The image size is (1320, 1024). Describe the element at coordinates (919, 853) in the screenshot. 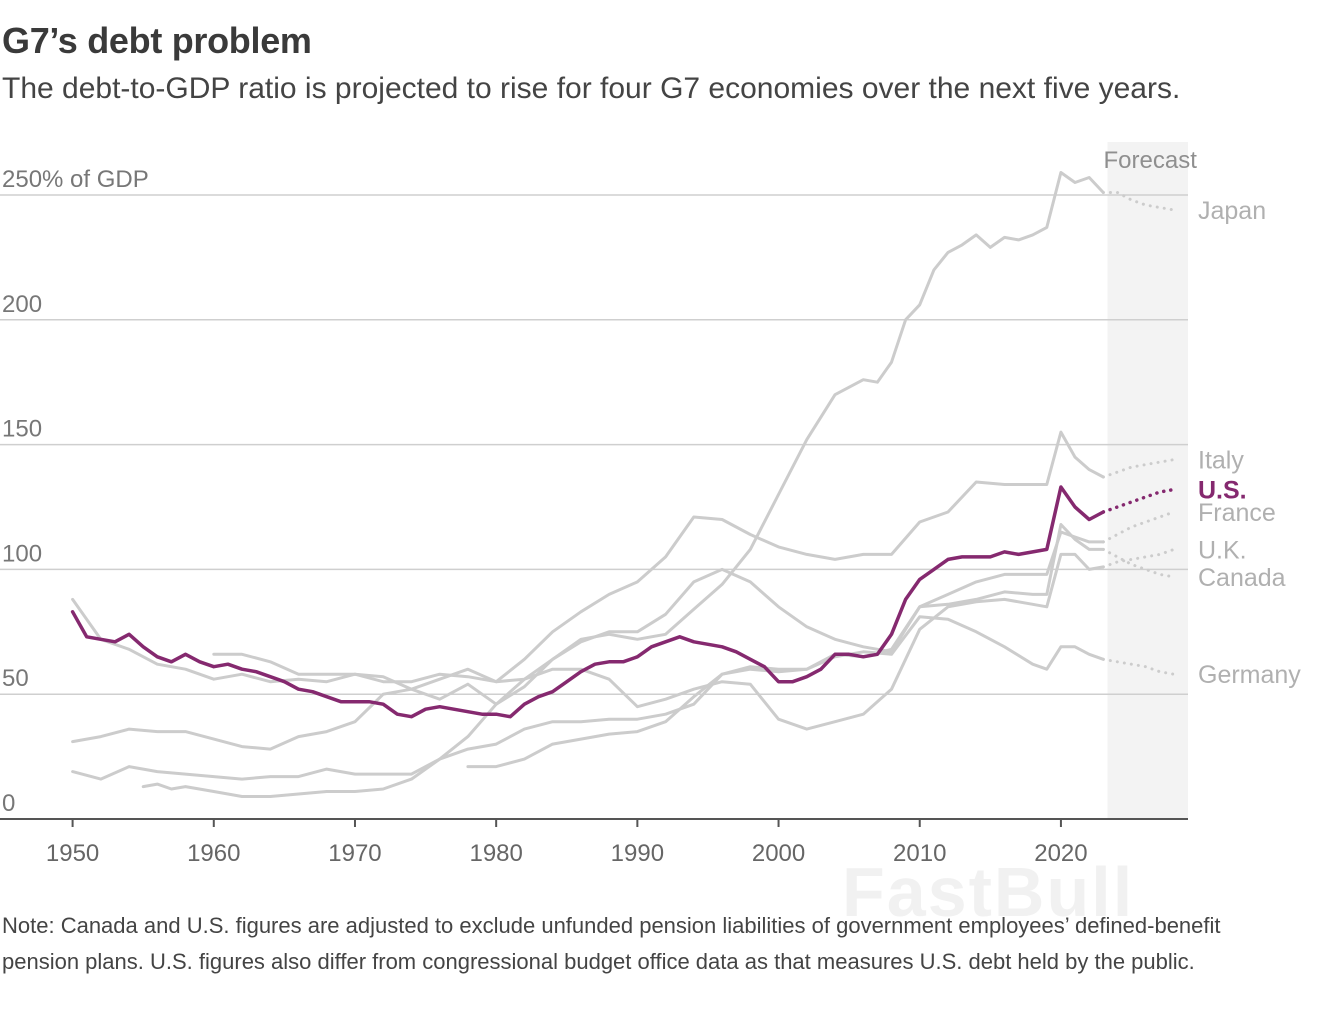

I see `x-tick-label-2010: 2010` at that location.